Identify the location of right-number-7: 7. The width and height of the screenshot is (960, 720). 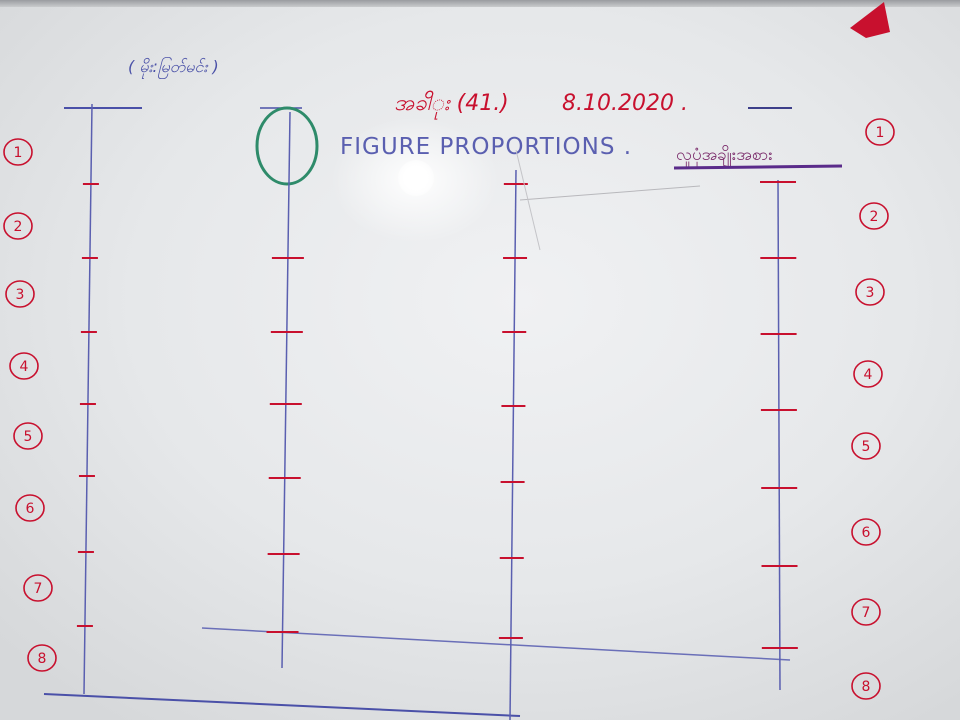
(866, 612).